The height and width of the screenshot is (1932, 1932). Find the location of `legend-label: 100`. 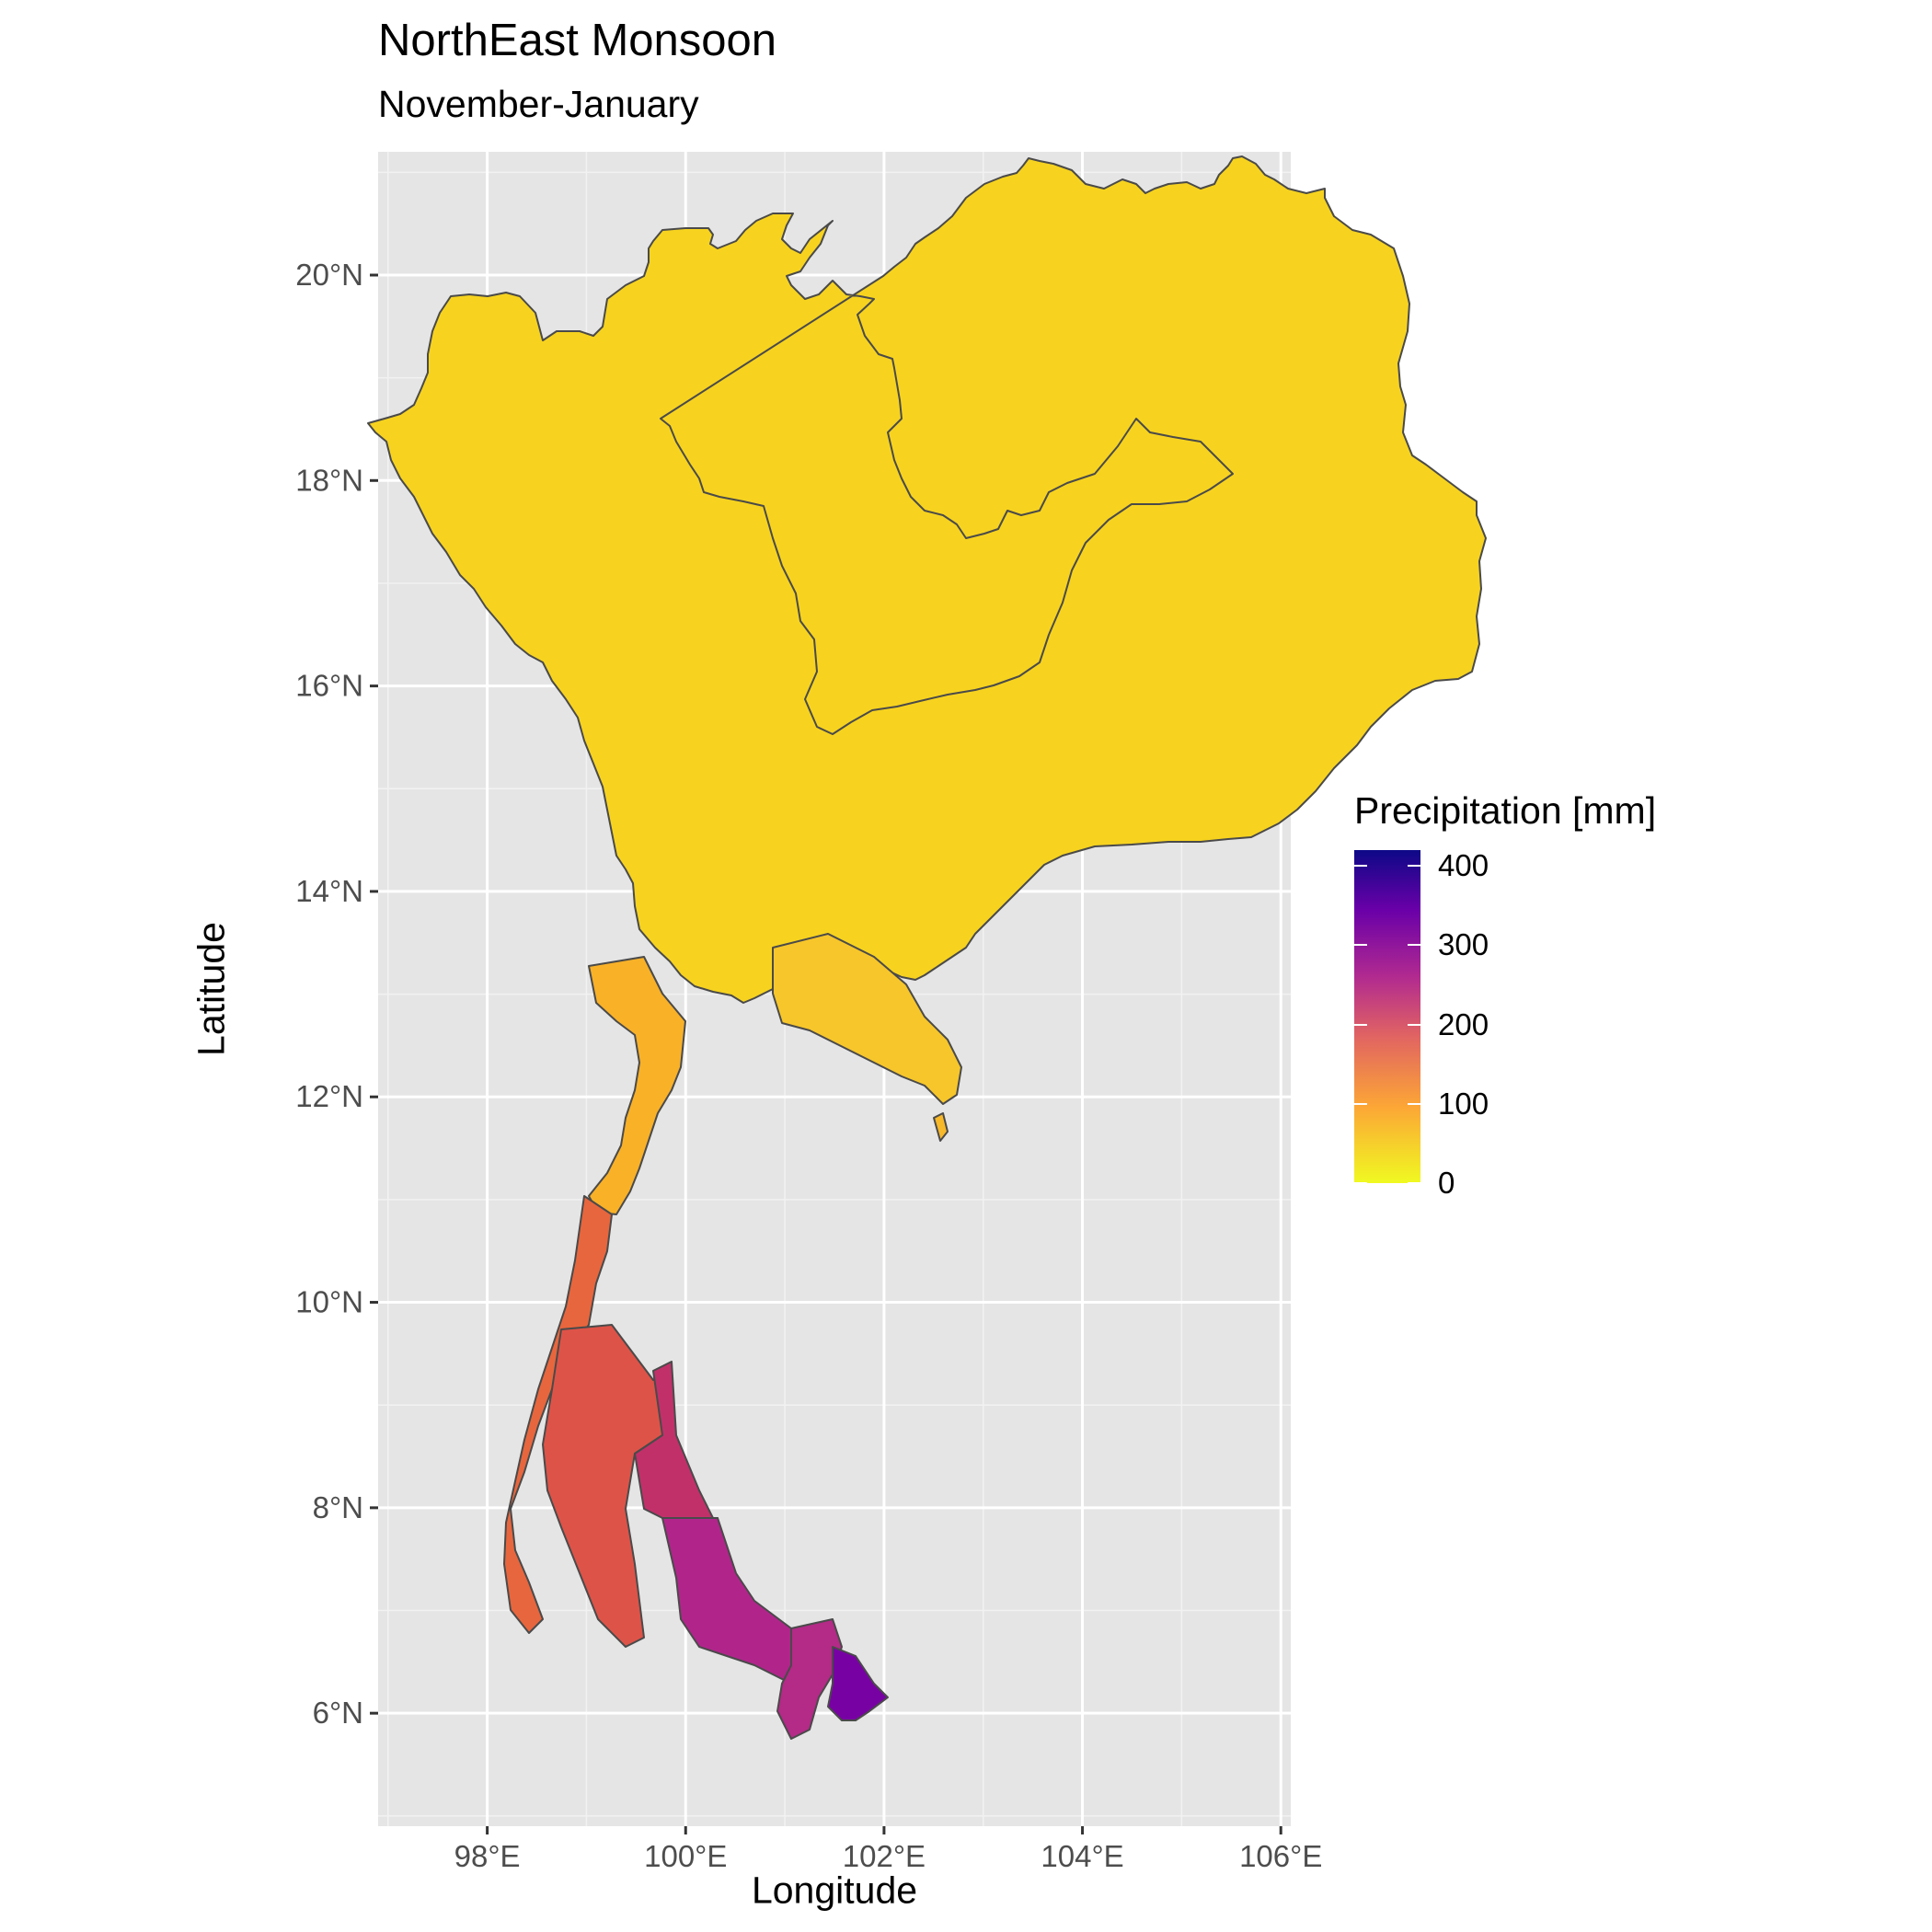

legend-label: 100 is located at coordinates (1463, 1103).